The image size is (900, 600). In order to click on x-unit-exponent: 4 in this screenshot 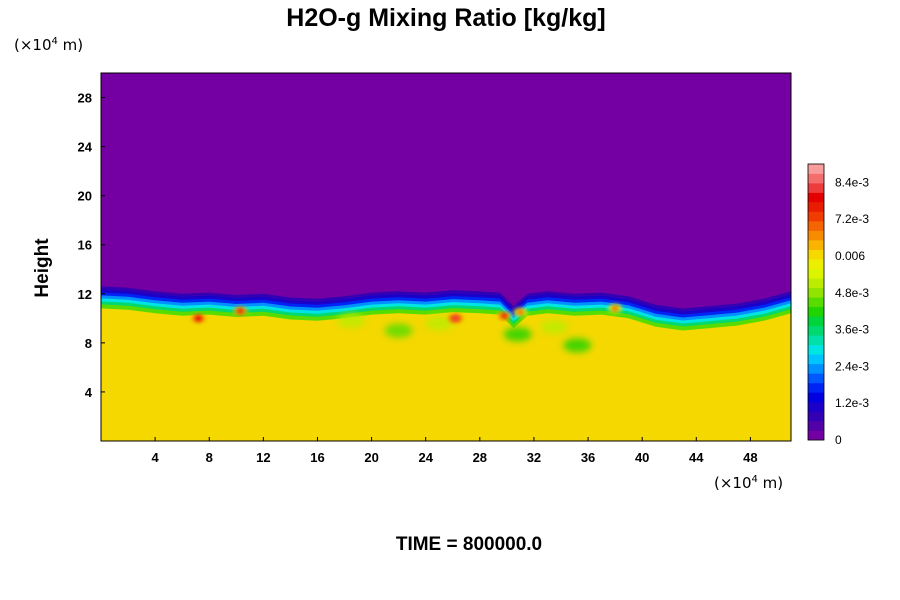, I will do `click(755, 479)`.